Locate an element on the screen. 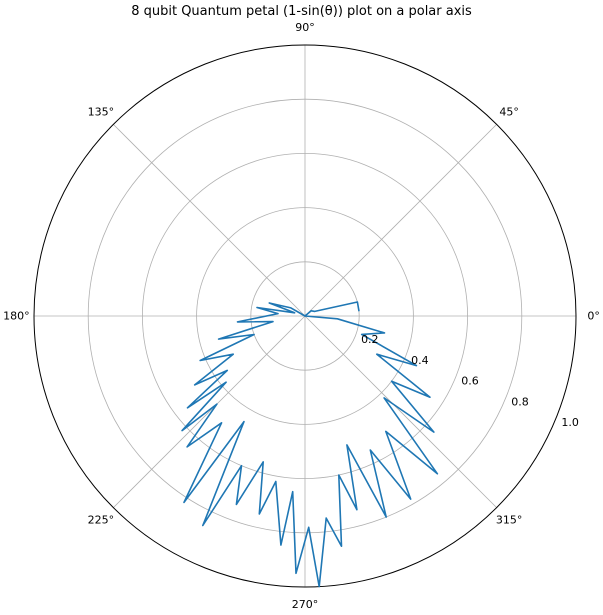 The image size is (603, 615). theta-tick-label: 270° is located at coordinates (305, 604).